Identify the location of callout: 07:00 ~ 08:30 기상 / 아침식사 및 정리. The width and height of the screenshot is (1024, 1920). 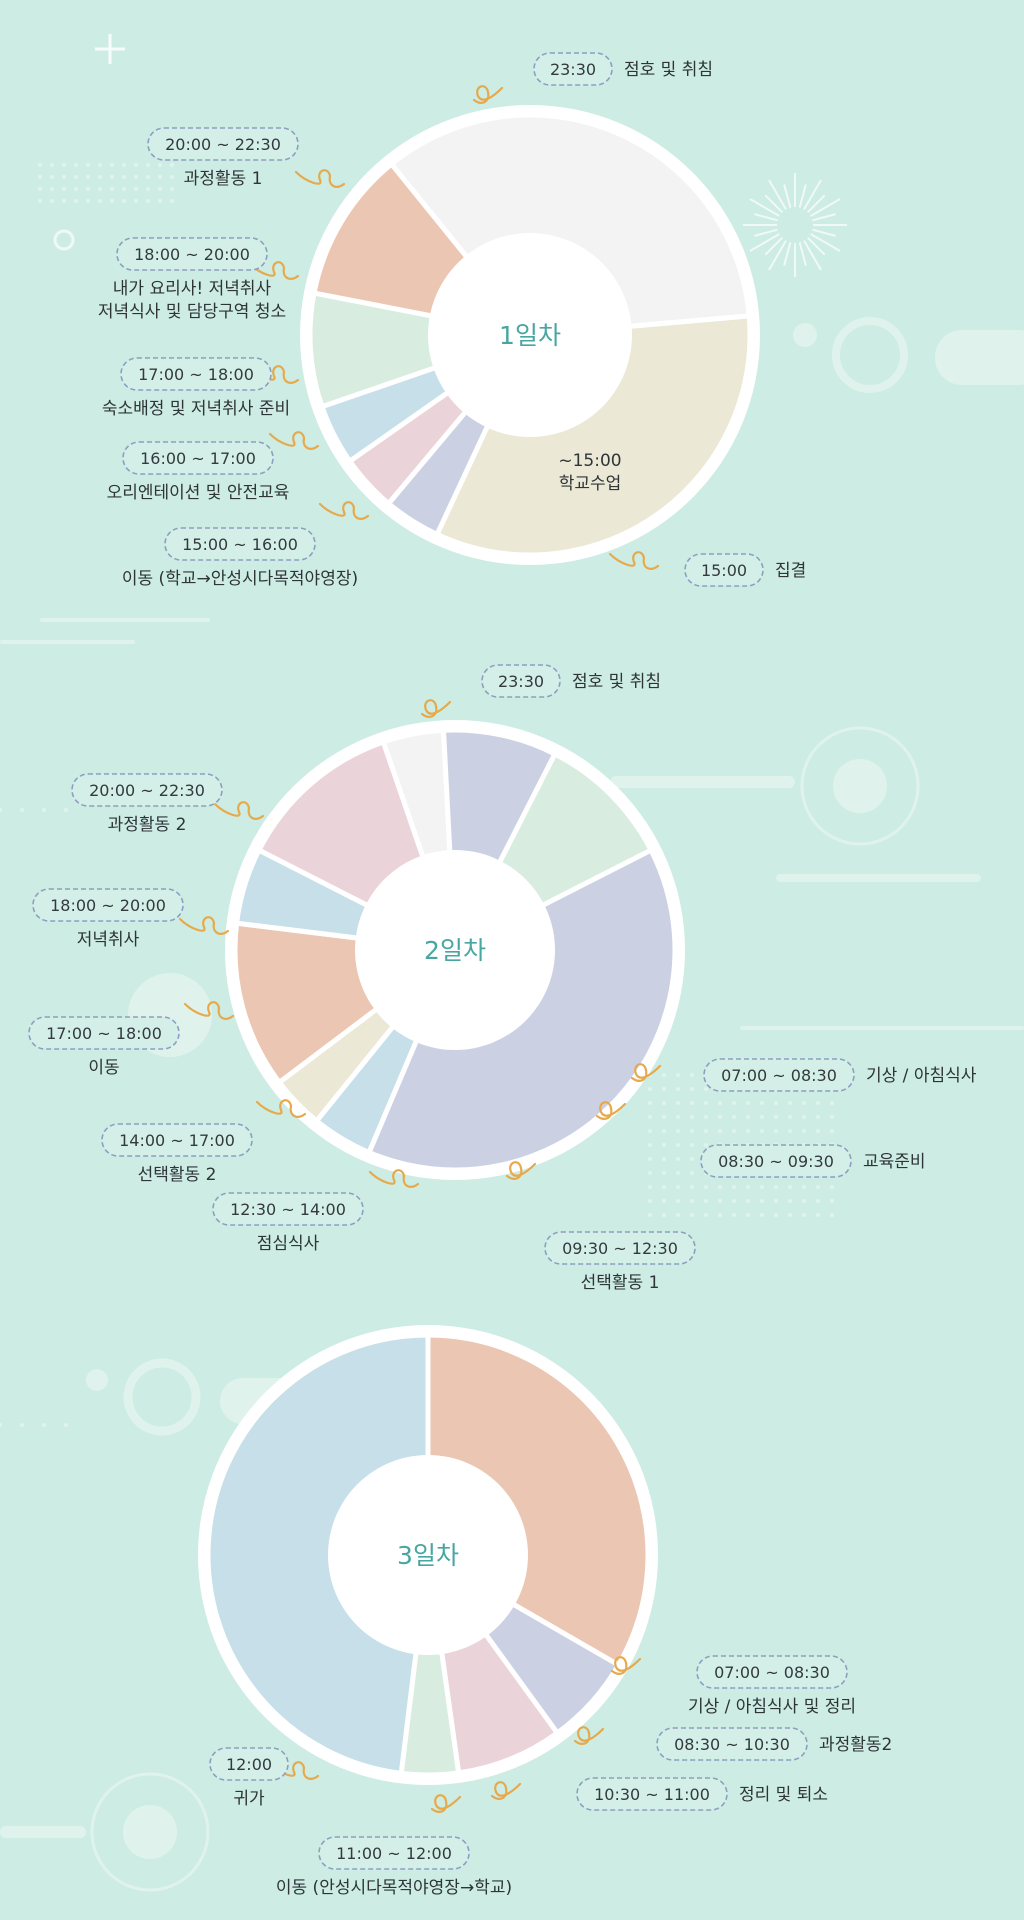
(733, 1686).